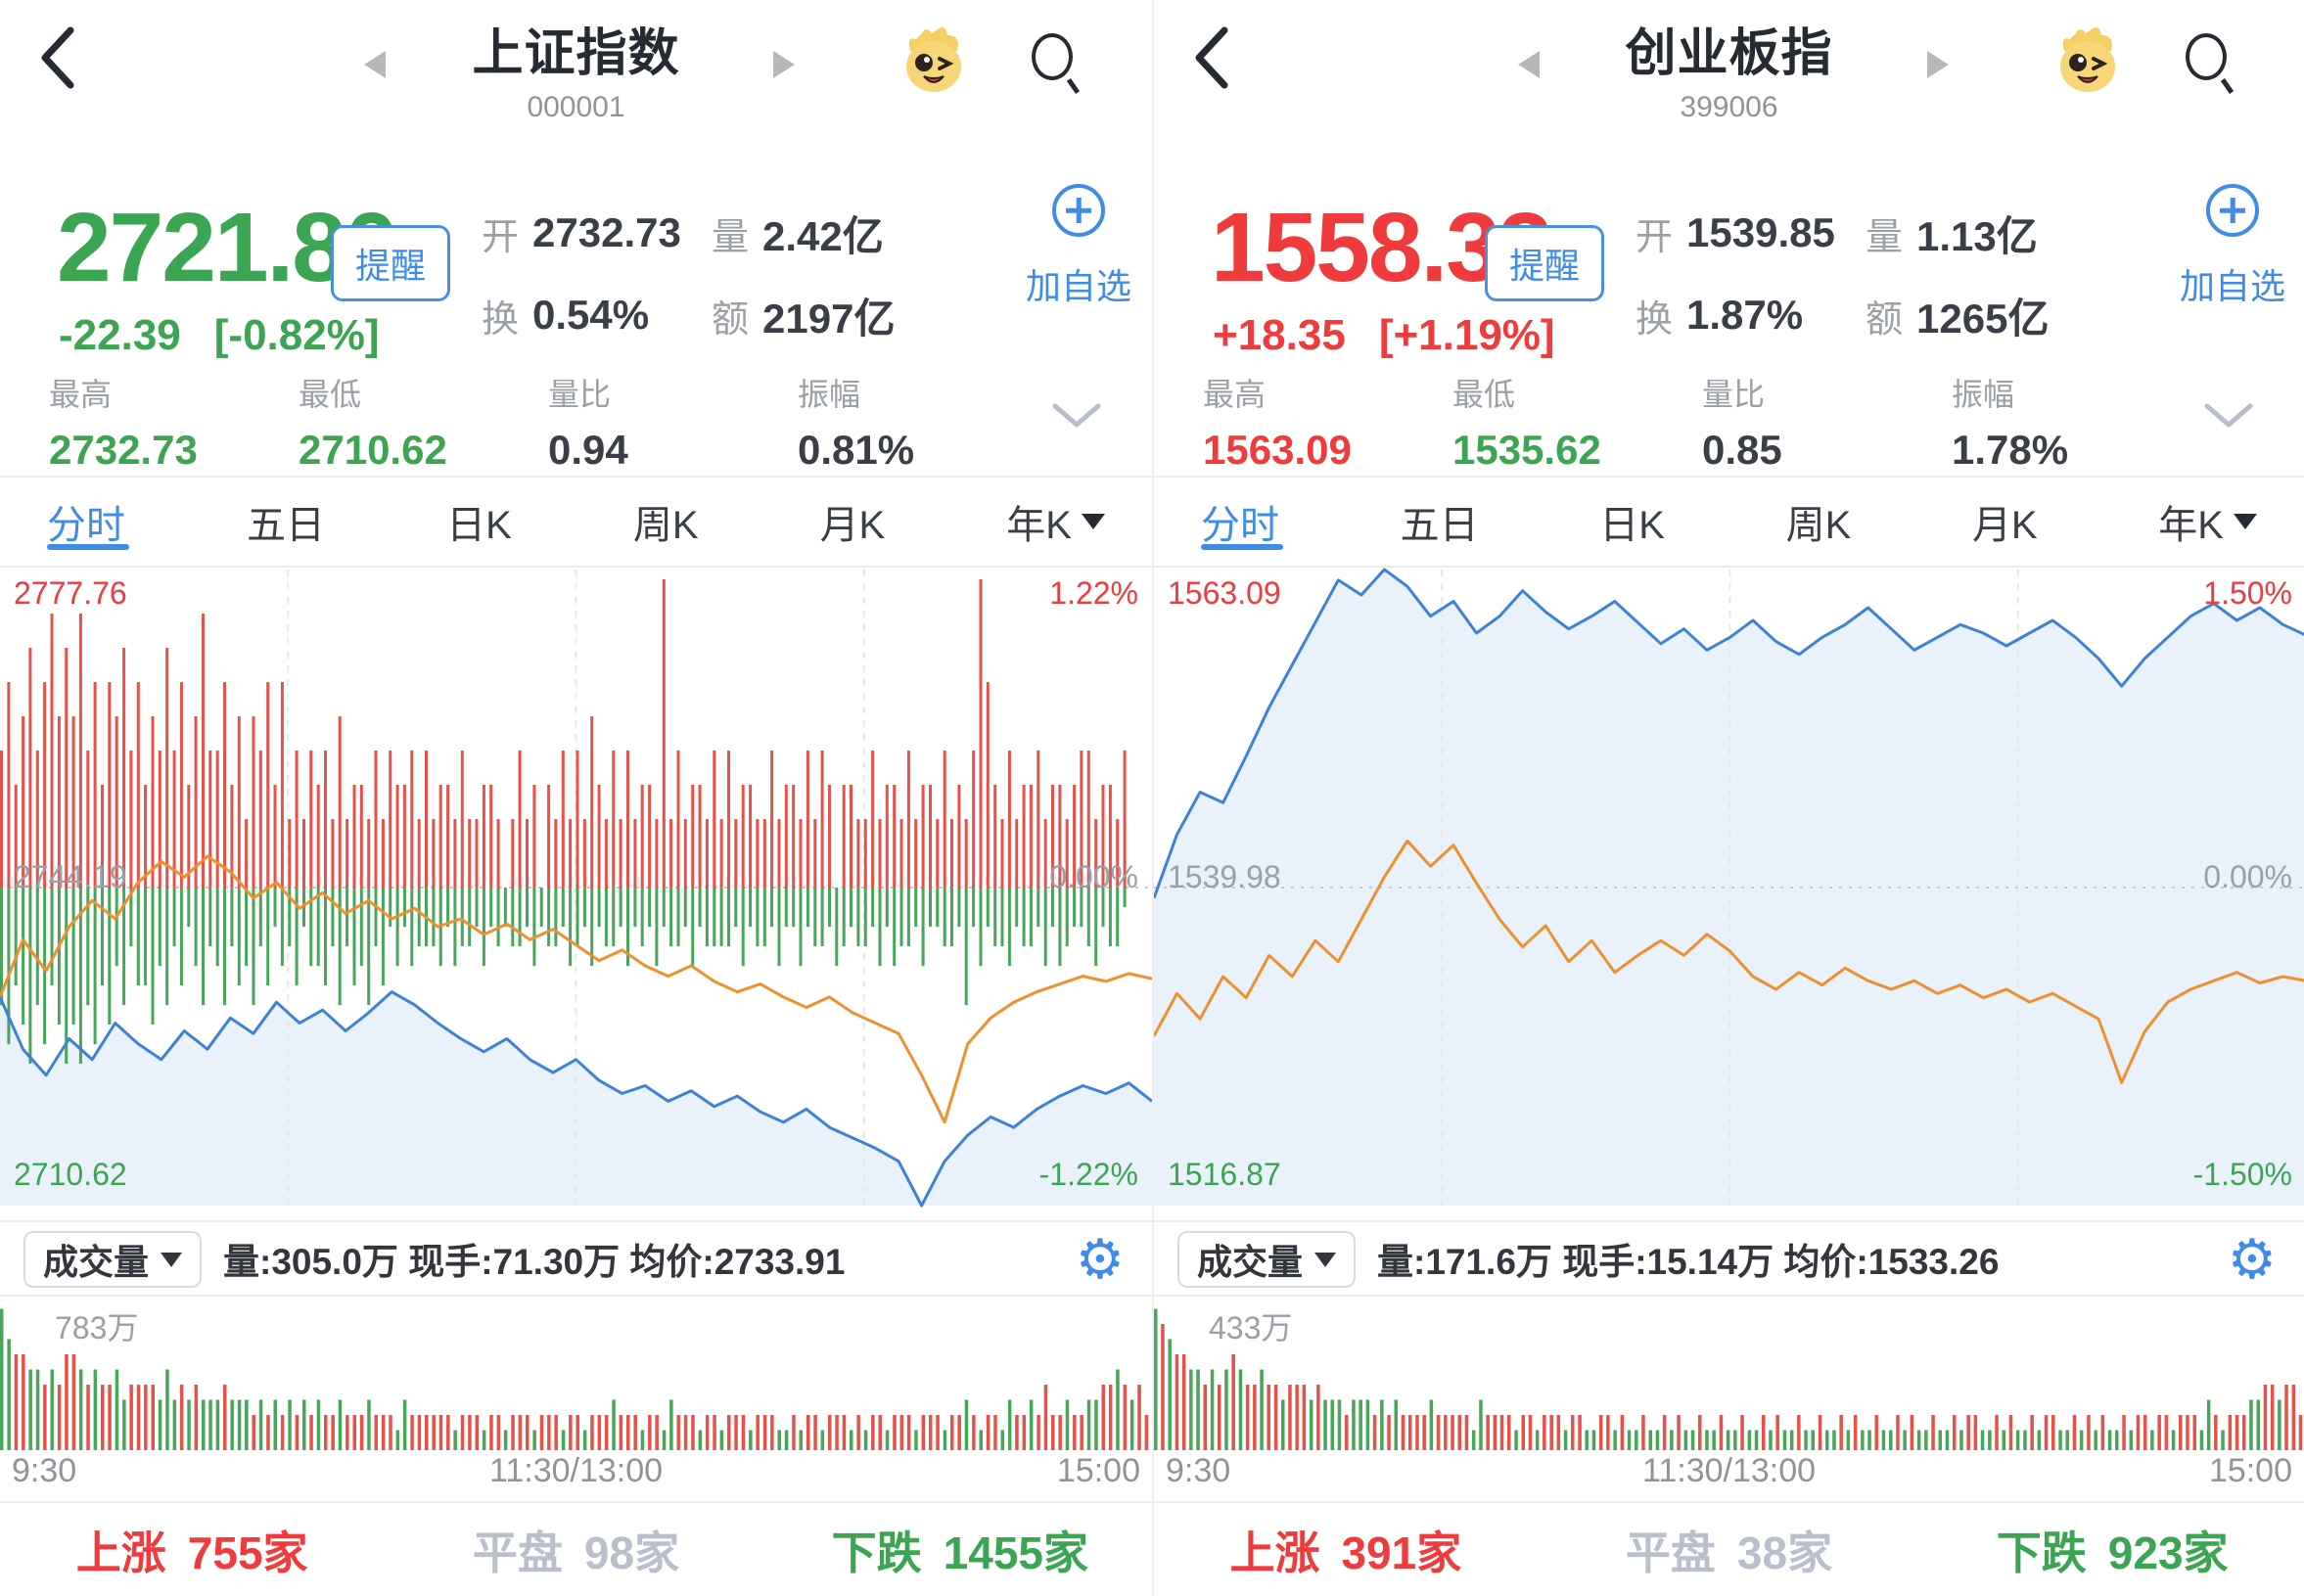 Image resolution: width=2304 pixels, height=1596 pixels. Describe the element at coordinates (2010, 450) in the screenshot. I see `range-value: 1.78%` at that location.